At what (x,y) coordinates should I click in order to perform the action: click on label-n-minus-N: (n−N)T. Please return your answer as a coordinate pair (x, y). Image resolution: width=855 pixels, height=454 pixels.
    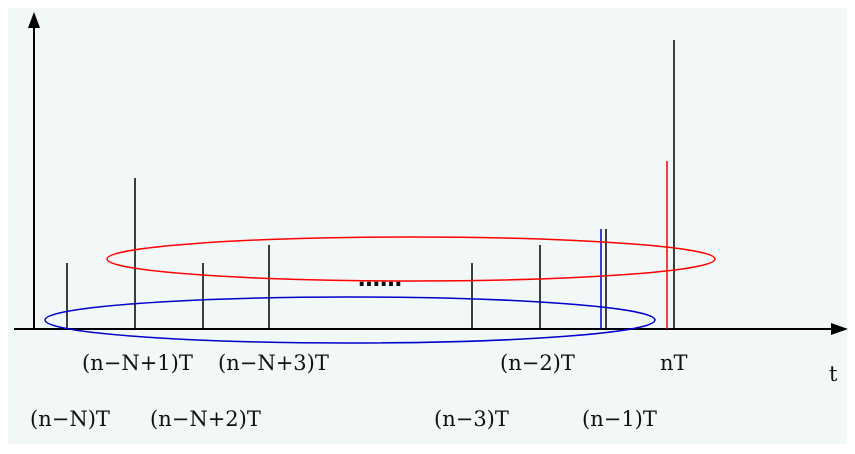
    Looking at the image, I should click on (70, 419).